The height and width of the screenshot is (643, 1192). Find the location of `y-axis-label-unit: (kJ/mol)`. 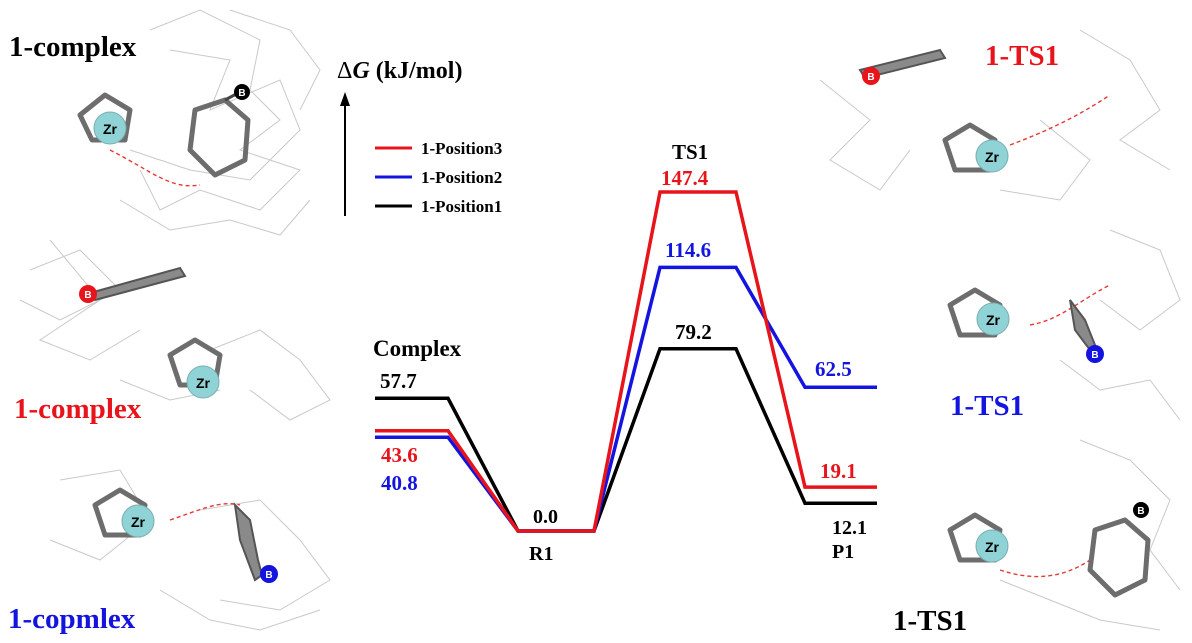

y-axis-label-unit: (kJ/mol) is located at coordinates (416, 71).